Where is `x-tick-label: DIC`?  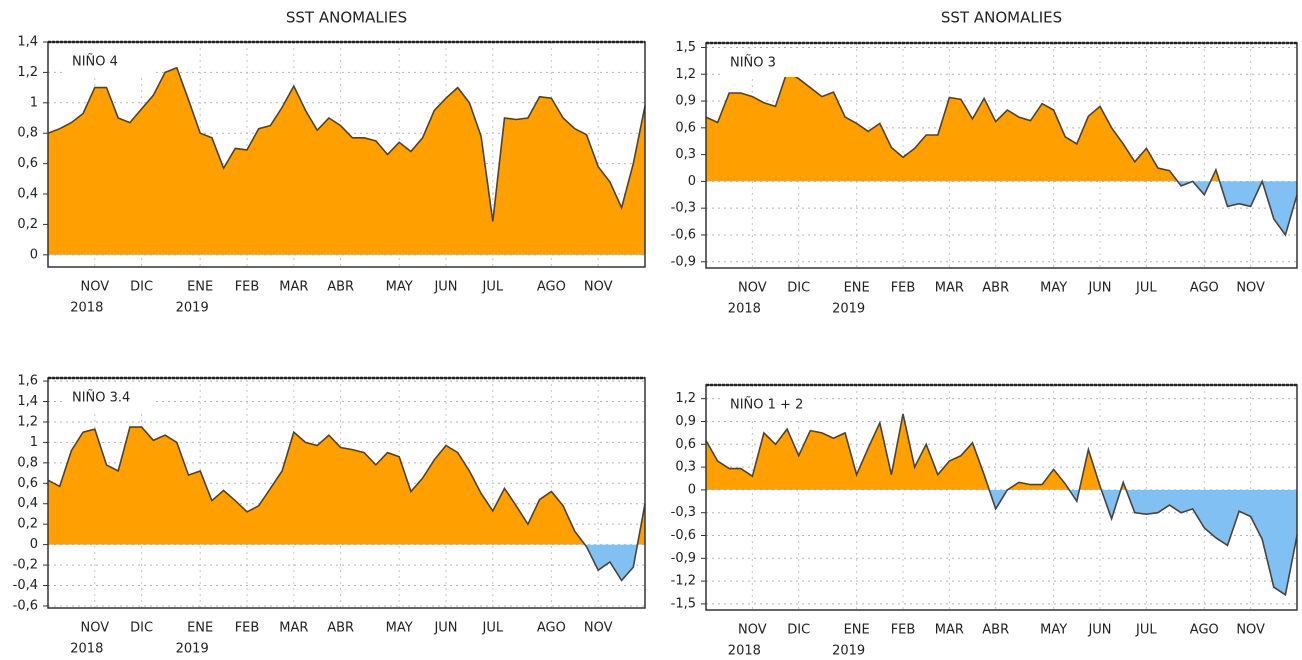
x-tick-label: DIC is located at coordinates (141, 287).